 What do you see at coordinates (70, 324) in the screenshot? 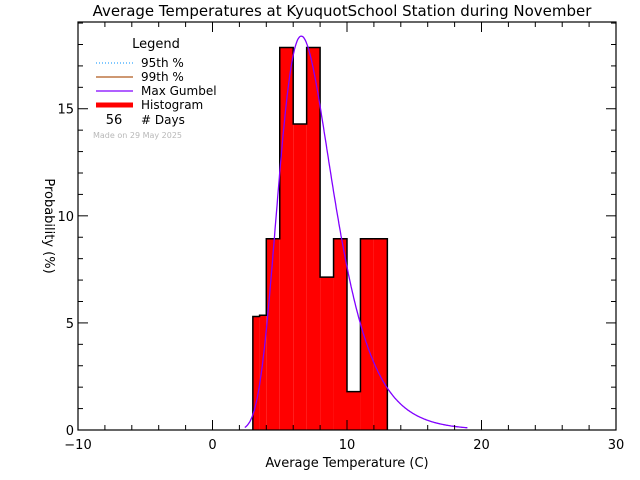
I see `y-tick-label: 5` at bounding box center [70, 324].